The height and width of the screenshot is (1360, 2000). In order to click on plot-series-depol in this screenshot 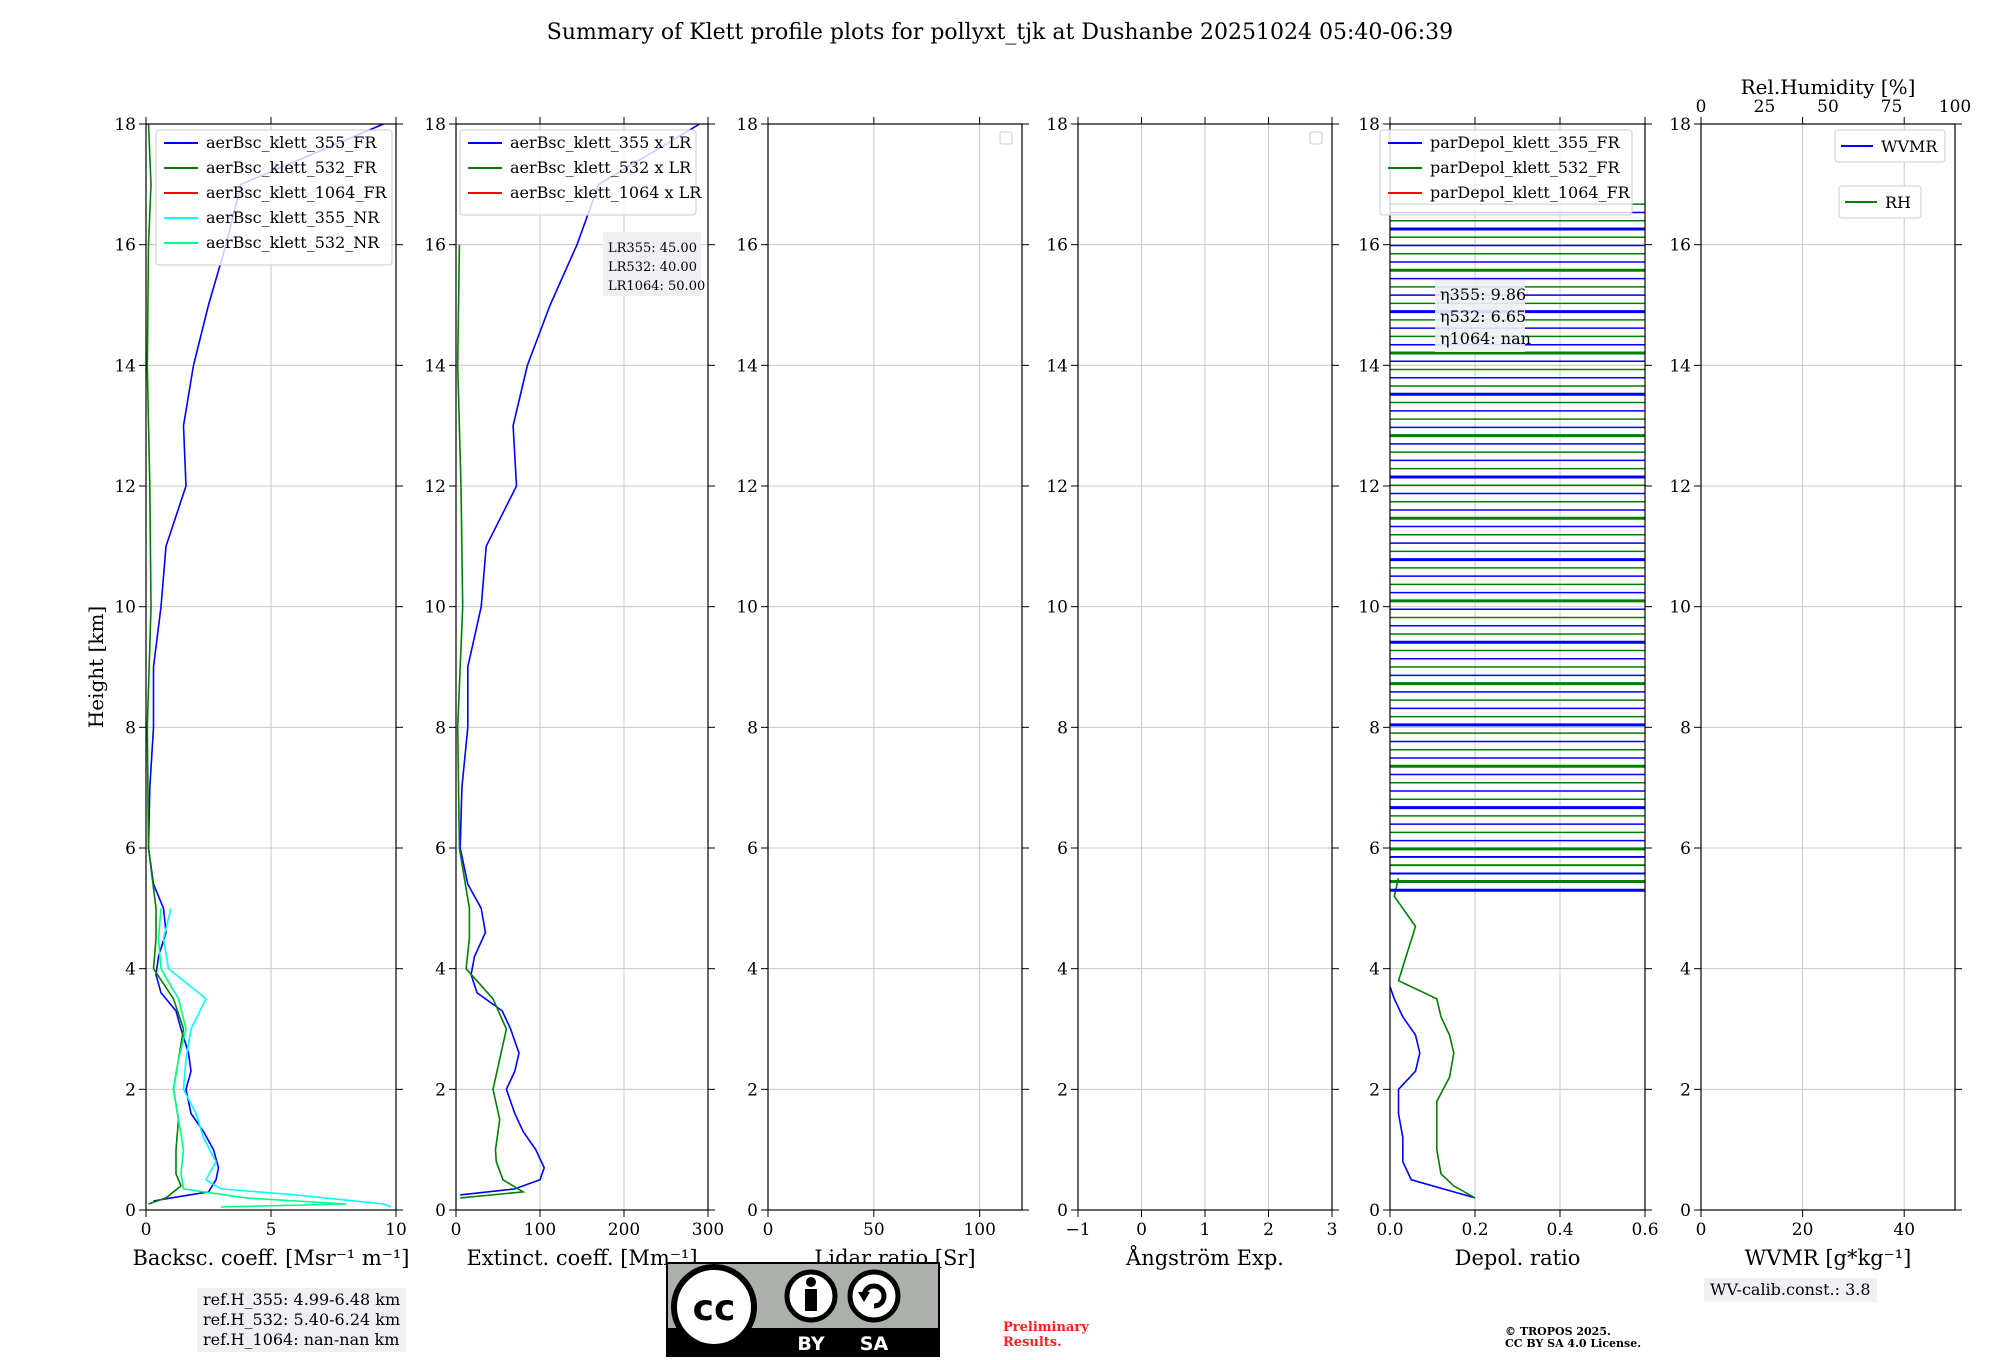, I will do `click(1517, 701)`.